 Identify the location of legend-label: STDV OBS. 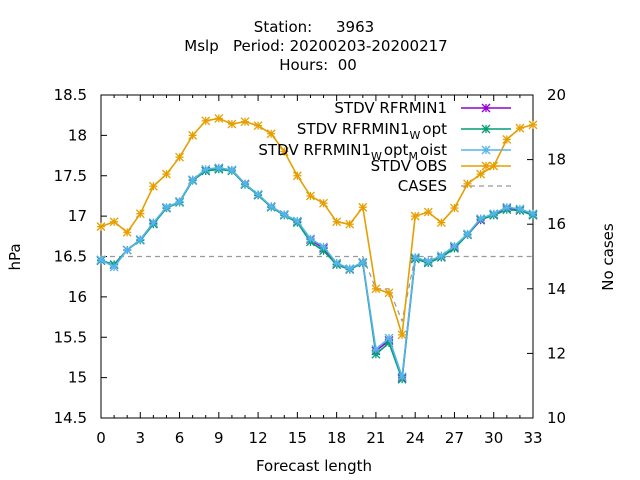
(409, 166).